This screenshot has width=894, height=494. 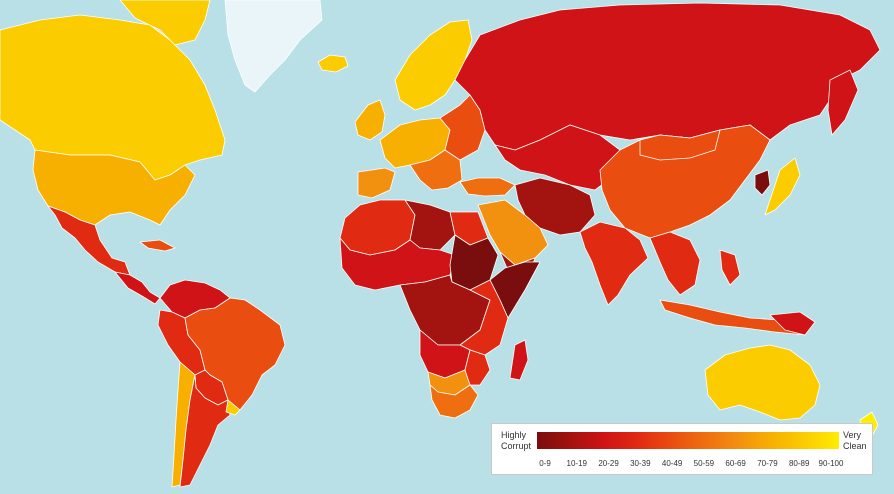 I want to click on legend-tick-label: 30-39, so click(x=640, y=463).